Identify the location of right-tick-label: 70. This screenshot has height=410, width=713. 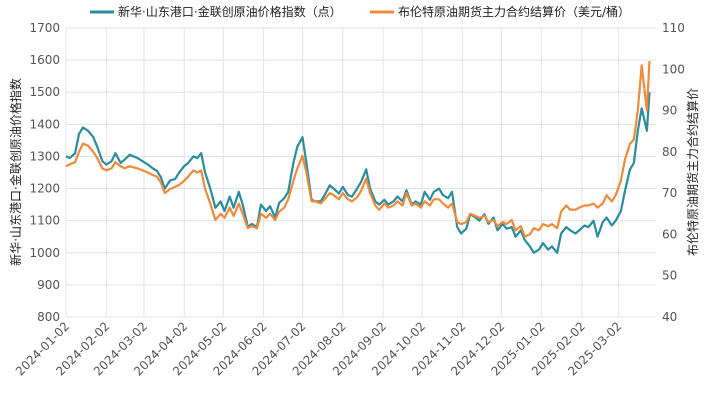
(669, 193).